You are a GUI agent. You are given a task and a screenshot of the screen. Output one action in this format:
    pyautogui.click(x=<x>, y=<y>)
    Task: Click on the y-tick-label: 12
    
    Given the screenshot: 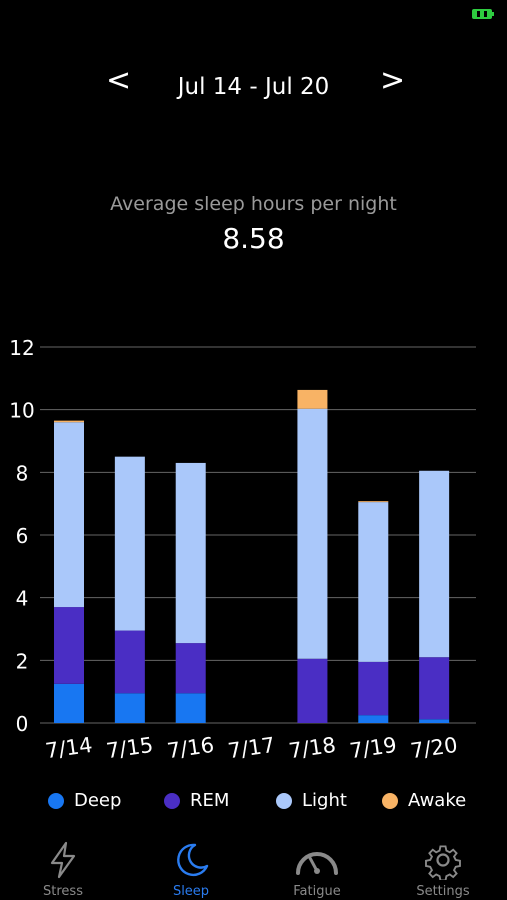 What is the action you would take?
    pyautogui.click(x=21, y=348)
    